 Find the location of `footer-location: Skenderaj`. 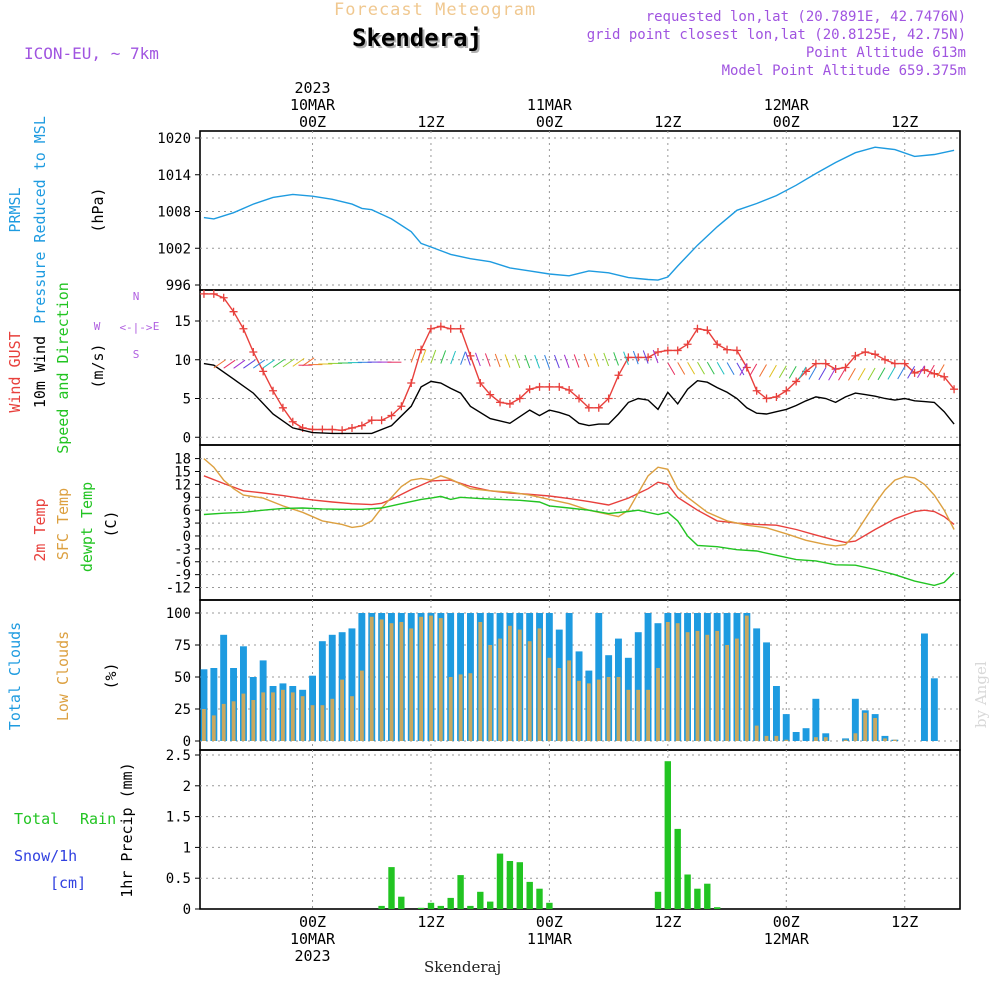

footer-location: Skenderaj is located at coordinates (463, 967).